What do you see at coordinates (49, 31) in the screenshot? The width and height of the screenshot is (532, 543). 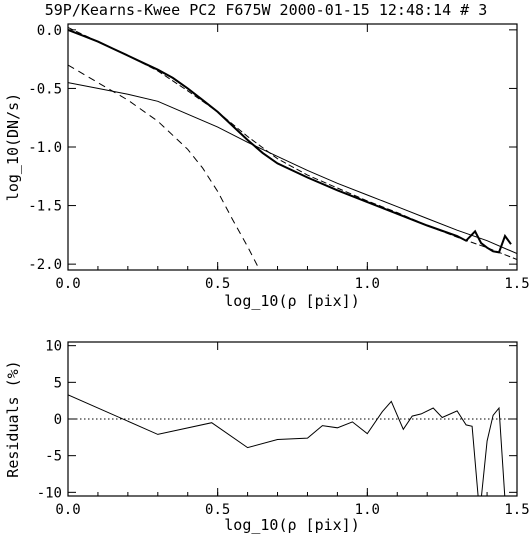 I see `profile-y-tick-label: 0.0` at bounding box center [49, 31].